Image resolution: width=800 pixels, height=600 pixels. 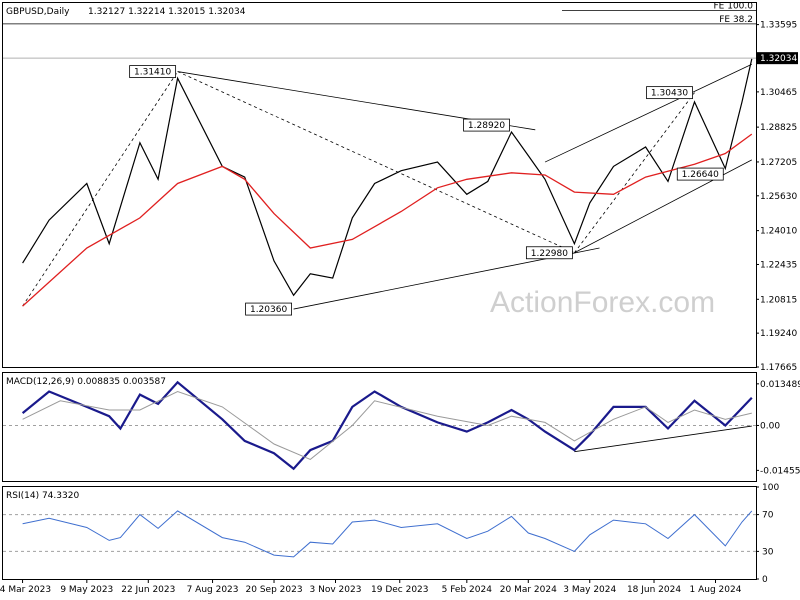 What do you see at coordinates (778, 300) in the screenshot?
I see `price-tick-label: 1.20815` at bounding box center [778, 300].